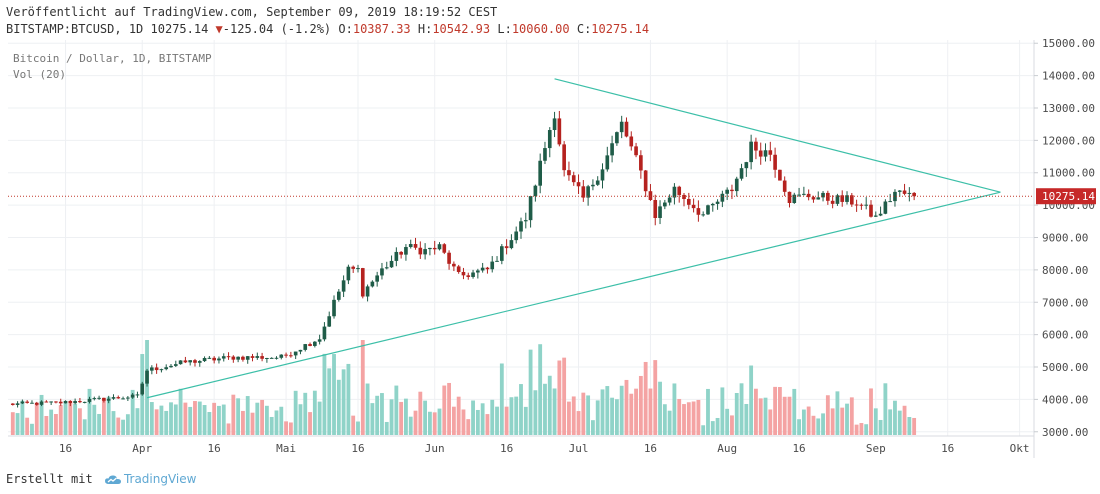  What do you see at coordinates (39, 74) in the screenshot?
I see `volume-legend-label: Vol (20)` at bounding box center [39, 74].